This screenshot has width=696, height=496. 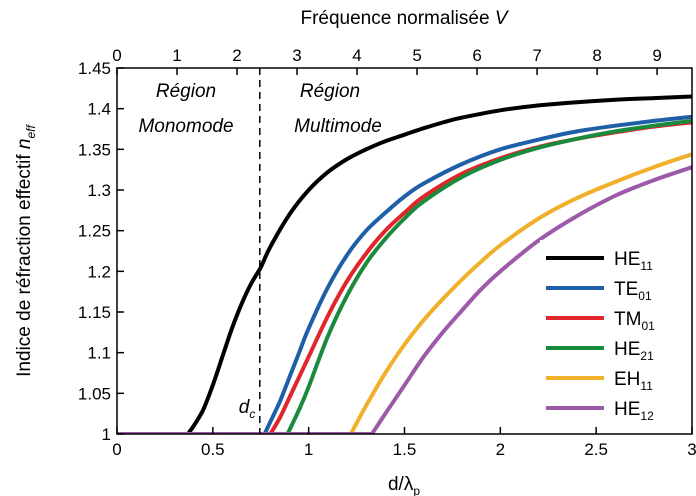 What do you see at coordinates (596, 449) in the screenshot?
I see `x-tick-label: 2.5` at bounding box center [596, 449].